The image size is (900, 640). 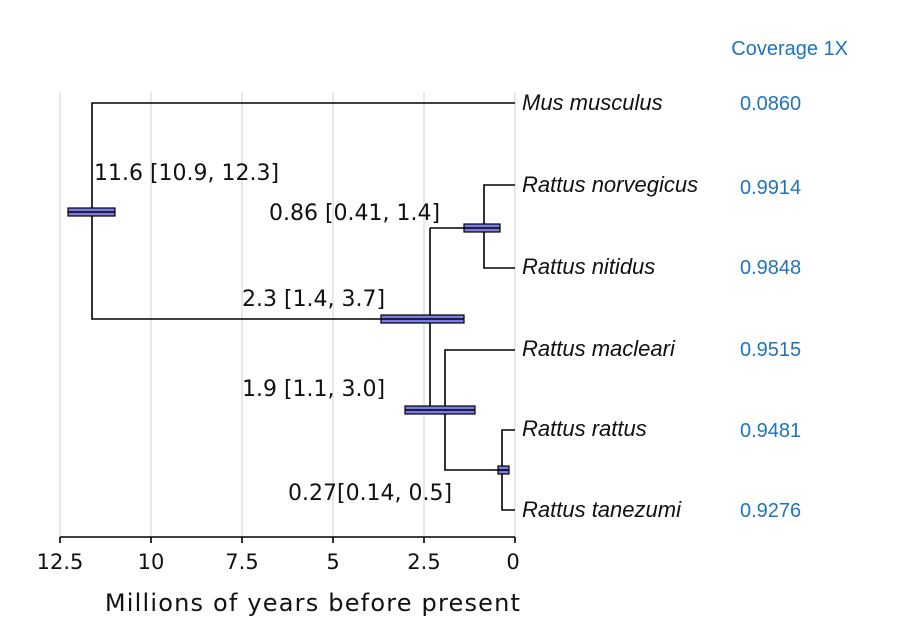 I want to click on node-label-norvegicus-nitidus: 0.86 [0.41, 1.4], so click(x=354, y=213).